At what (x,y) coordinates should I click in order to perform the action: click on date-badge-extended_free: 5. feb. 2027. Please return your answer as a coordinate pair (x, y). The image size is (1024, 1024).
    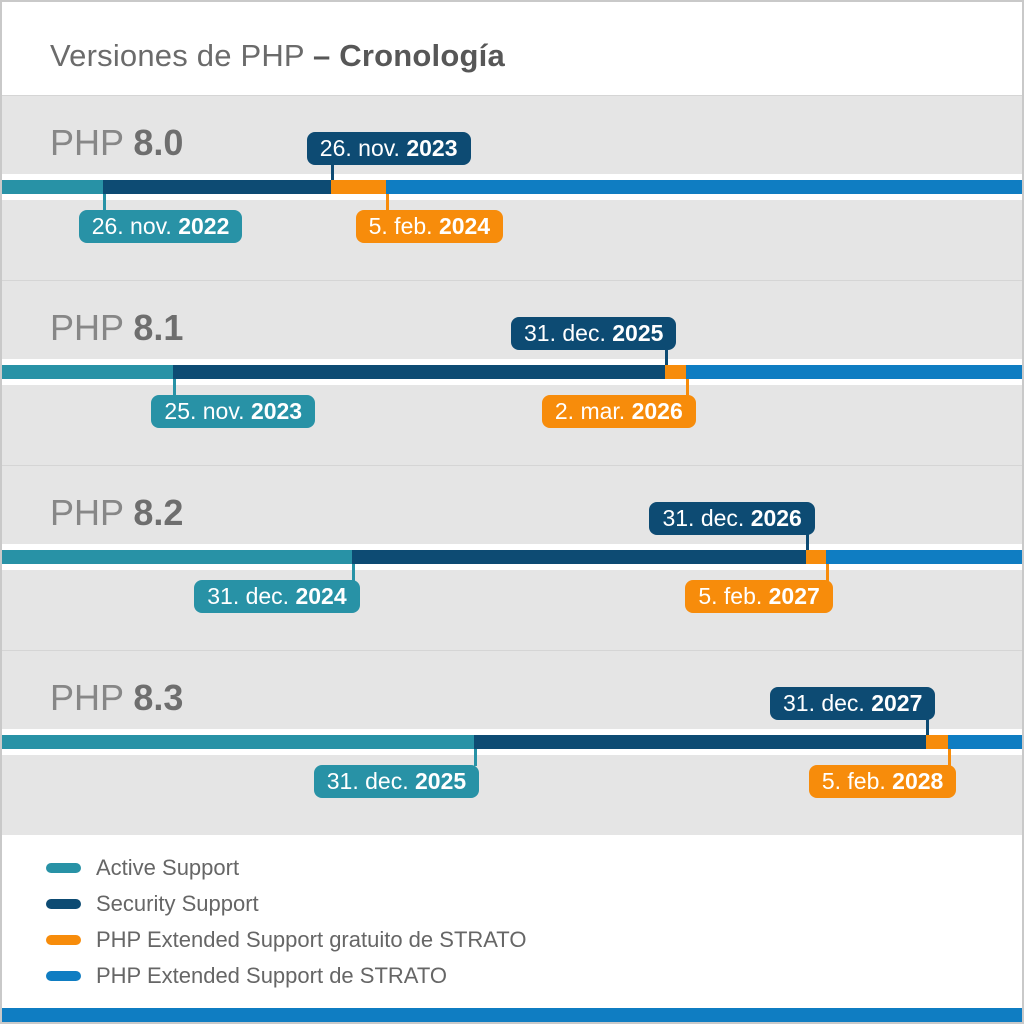
    Looking at the image, I should click on (759, 596).